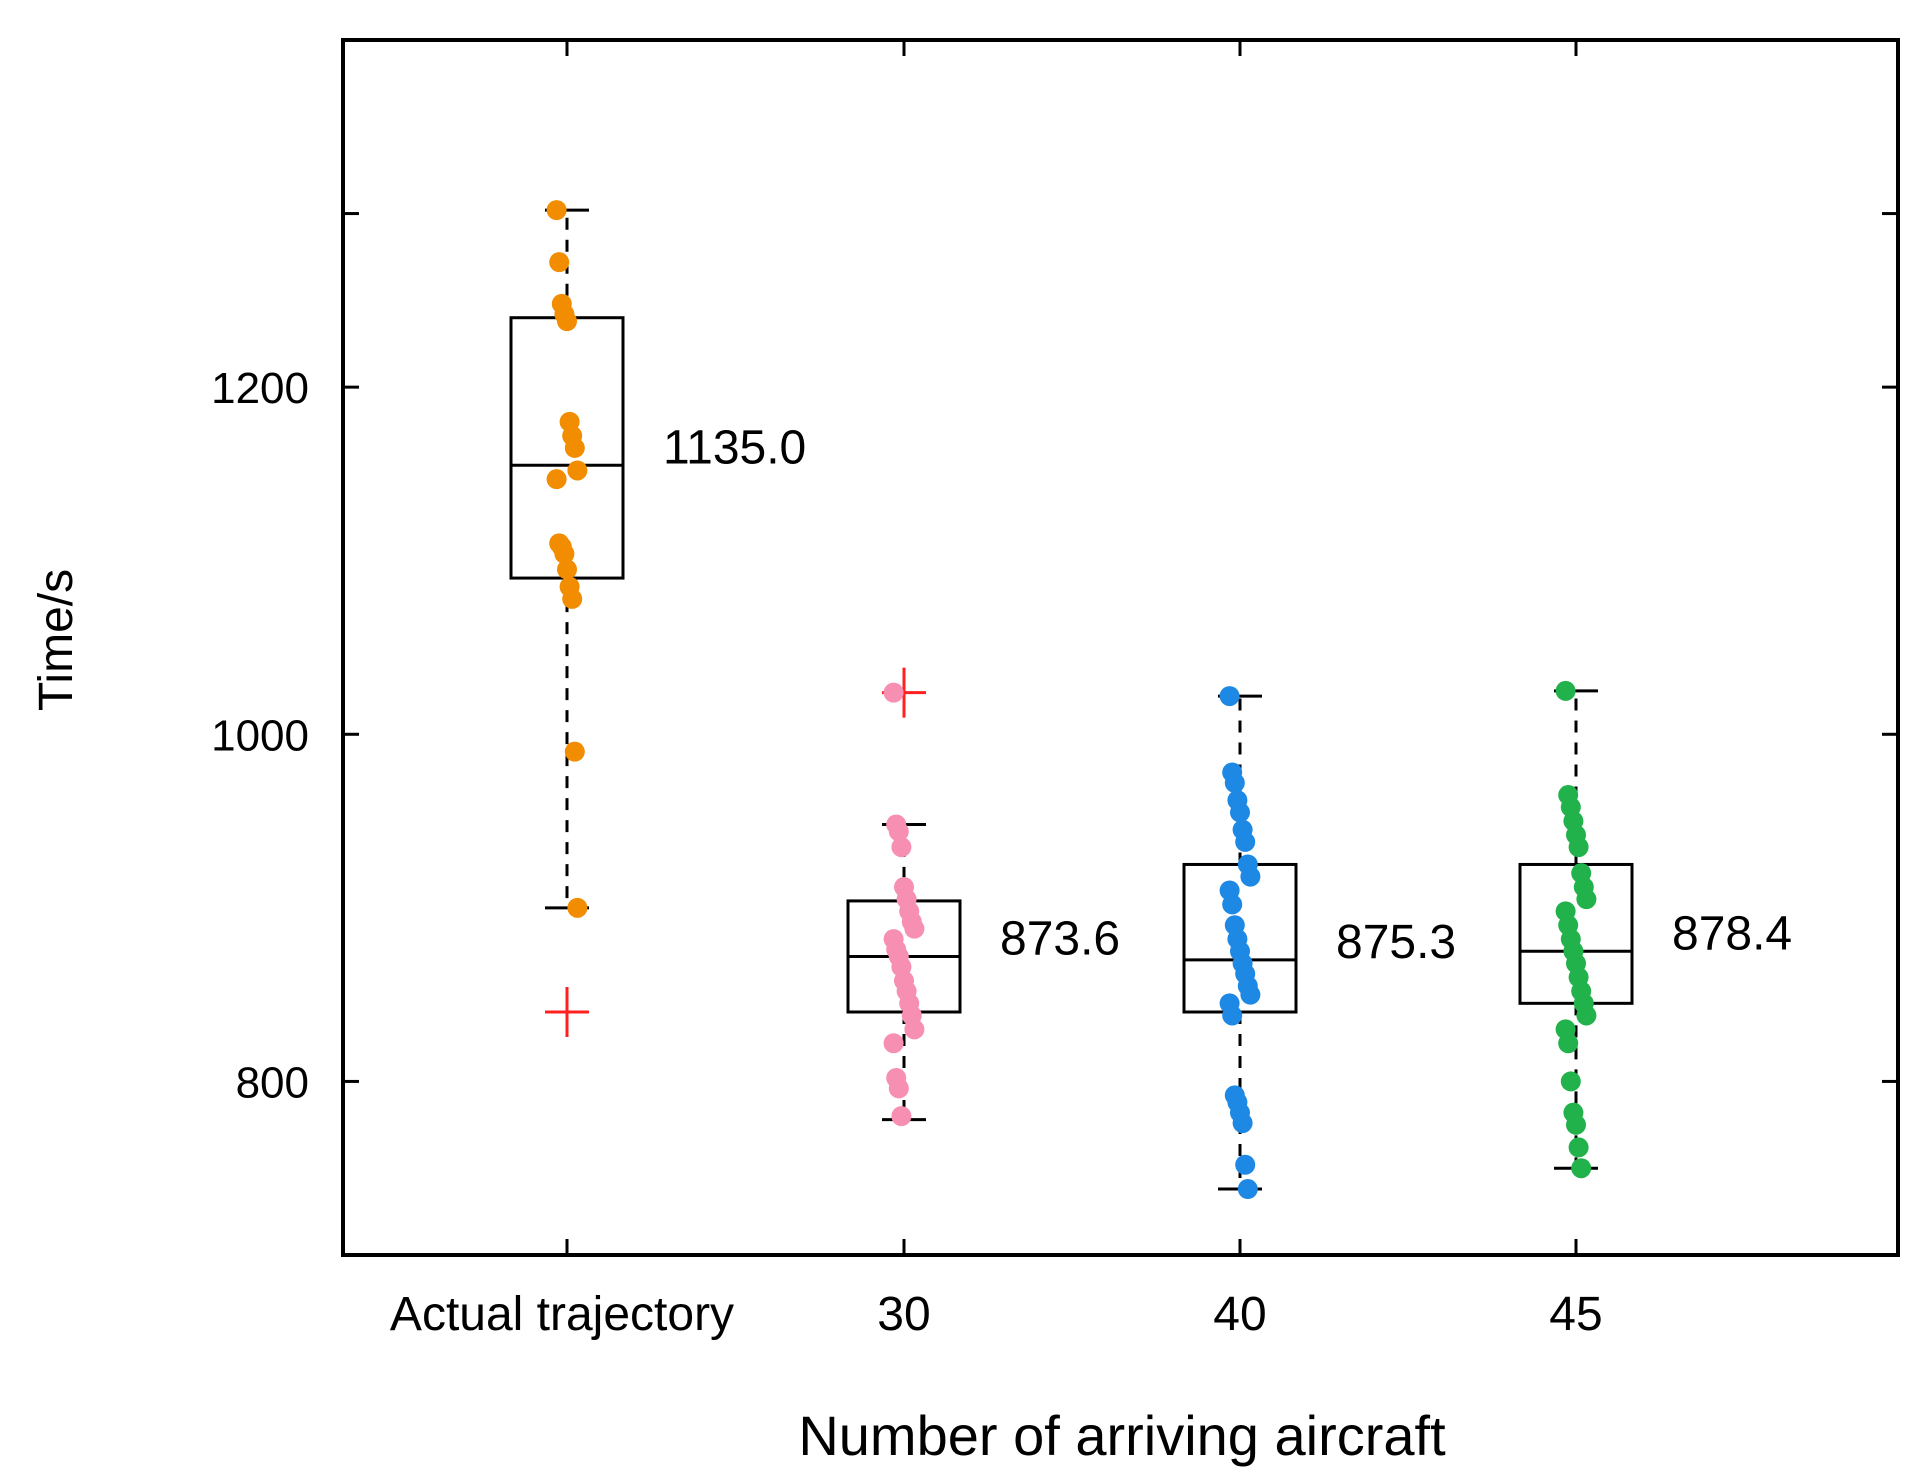 This screenshot has width=1931, height=1481. Describe the element at coordinates (734, 447) in the screenshot. I see `median-value-label: 1135.0` at that location.